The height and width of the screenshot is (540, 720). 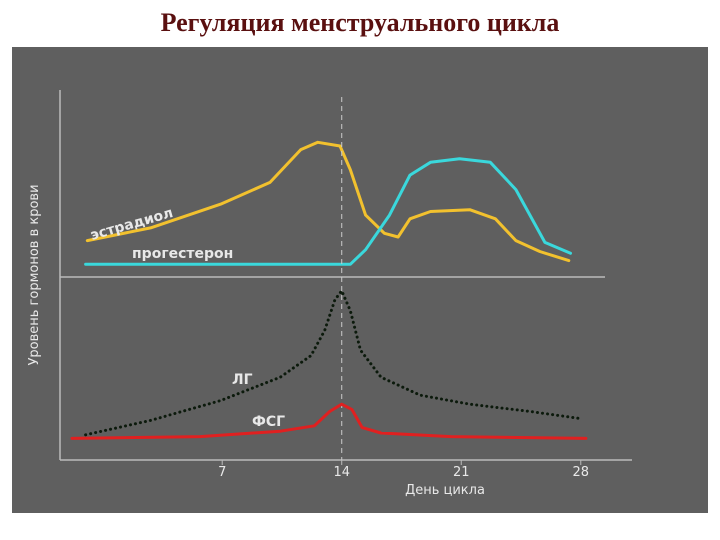 I want to click on x-tick-label: 28, so click(x=581, y=472).